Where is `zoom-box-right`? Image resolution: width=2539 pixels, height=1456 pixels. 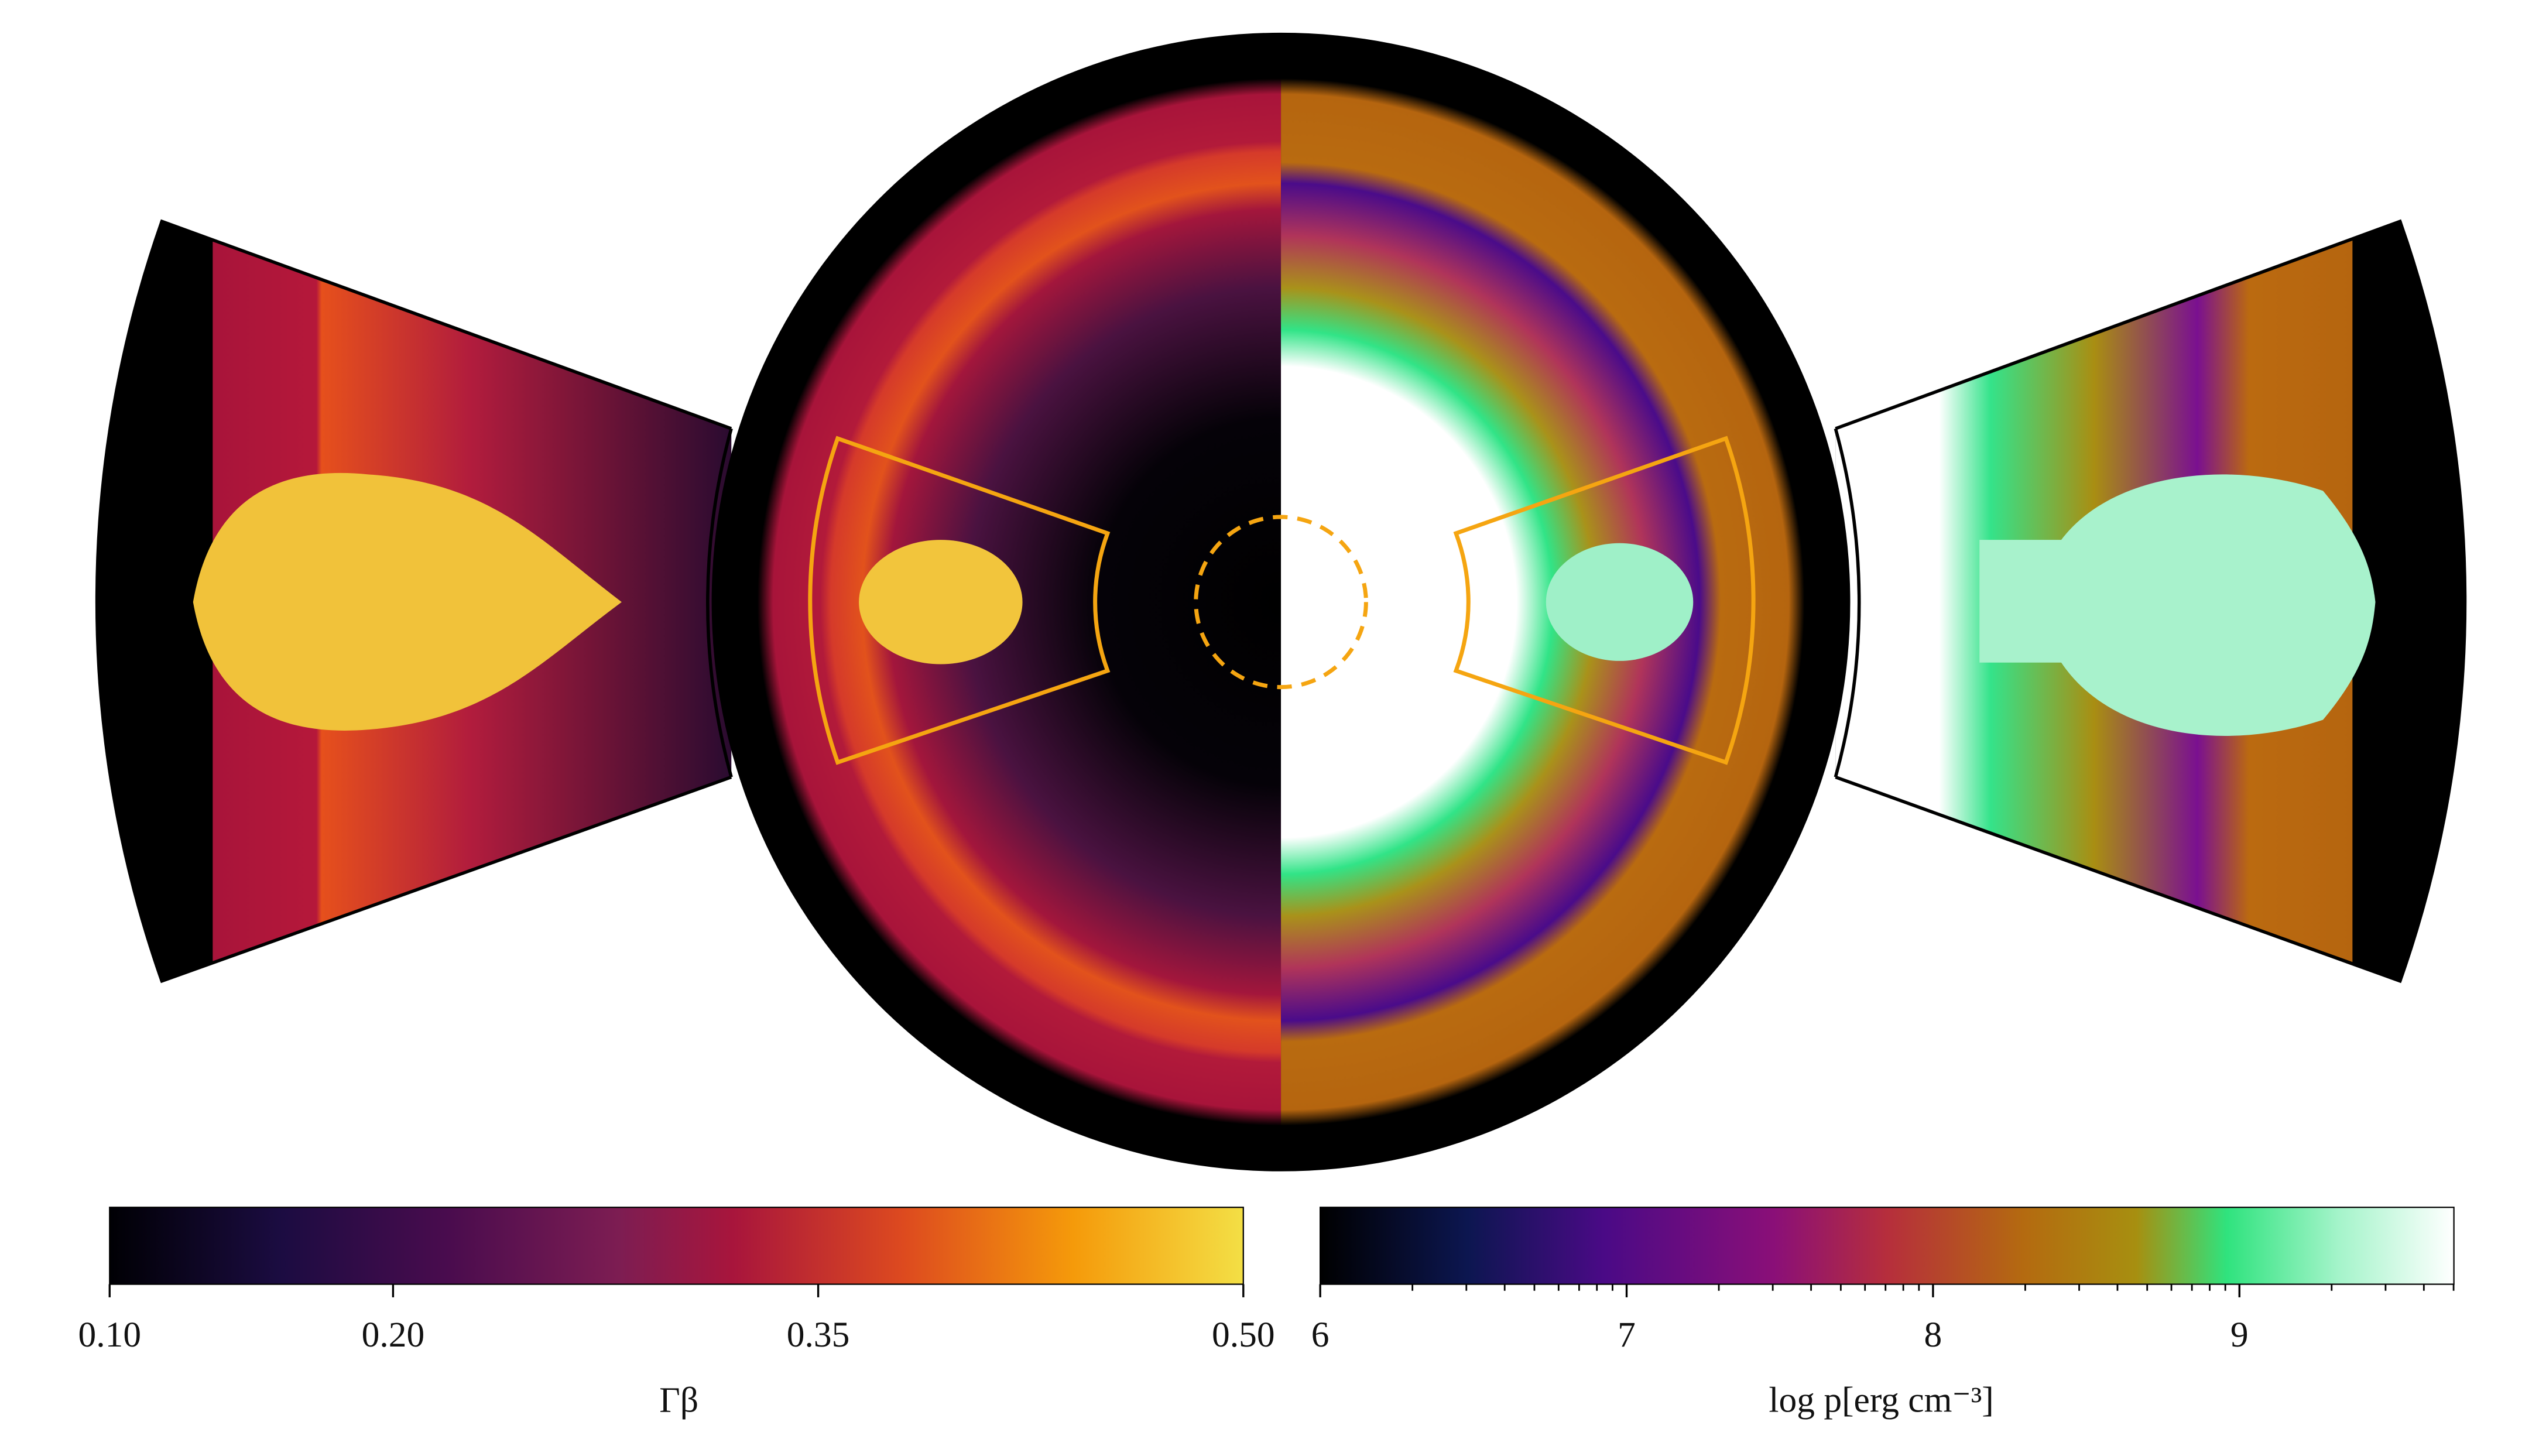
zoom-box-right is located at coordinates (1605, 600).